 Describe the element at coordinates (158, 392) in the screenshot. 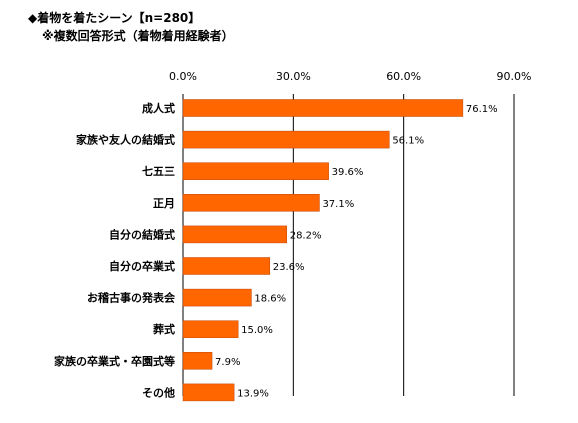

I see `category-label: その他` at that location.